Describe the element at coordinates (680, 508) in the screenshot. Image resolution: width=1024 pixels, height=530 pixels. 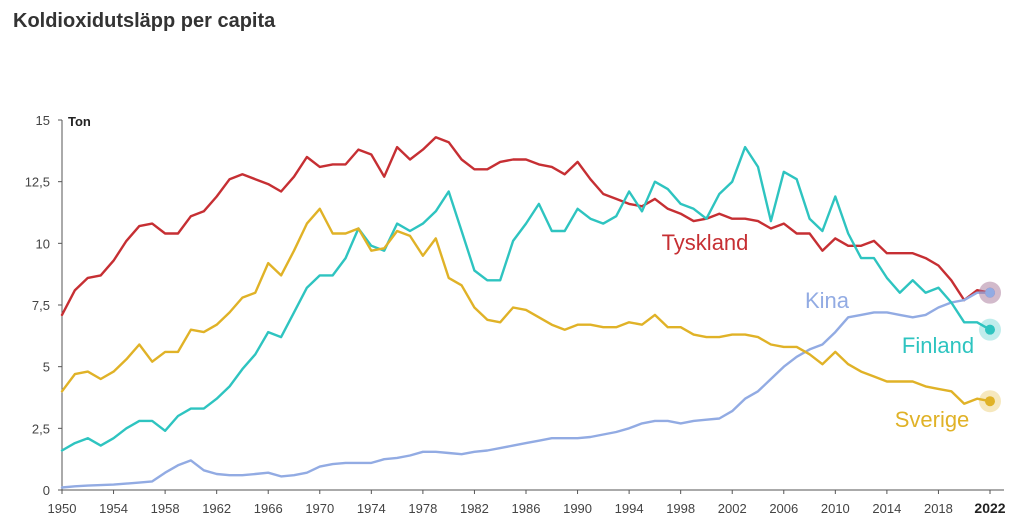
I see `x-tick-label: 1998` at that location.